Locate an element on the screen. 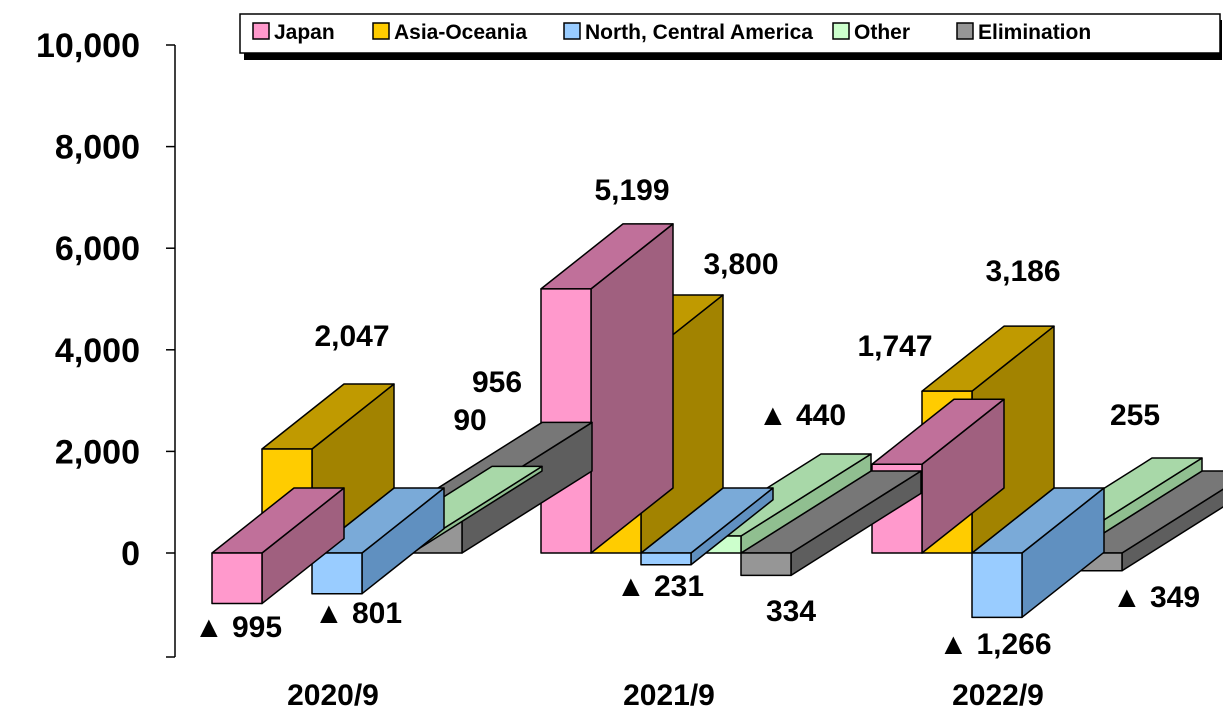 The image size is (1223, 713). x-category-label: 2021/9 is located at coordinates (669, 695).